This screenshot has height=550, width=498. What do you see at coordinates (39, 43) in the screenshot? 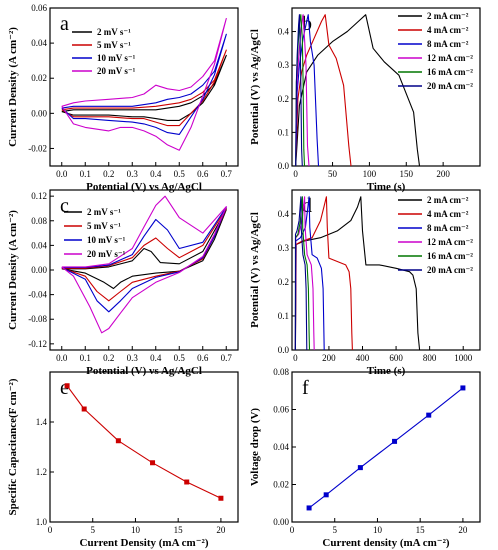
I see `y-tick-label: 0.04` at bounding box center [39, 43].